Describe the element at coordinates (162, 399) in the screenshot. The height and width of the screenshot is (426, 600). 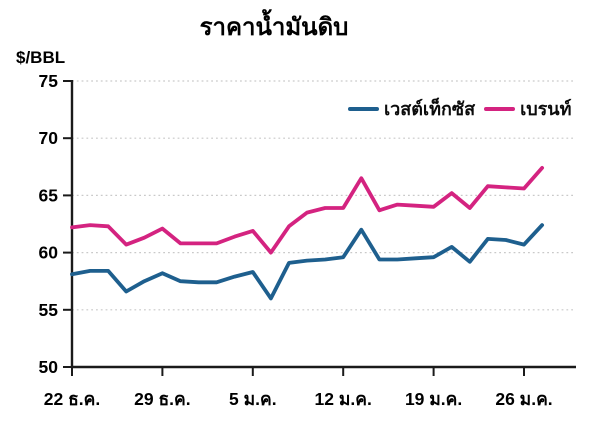
I see `x-tick-label: 29 ธ.ค.` at that location.